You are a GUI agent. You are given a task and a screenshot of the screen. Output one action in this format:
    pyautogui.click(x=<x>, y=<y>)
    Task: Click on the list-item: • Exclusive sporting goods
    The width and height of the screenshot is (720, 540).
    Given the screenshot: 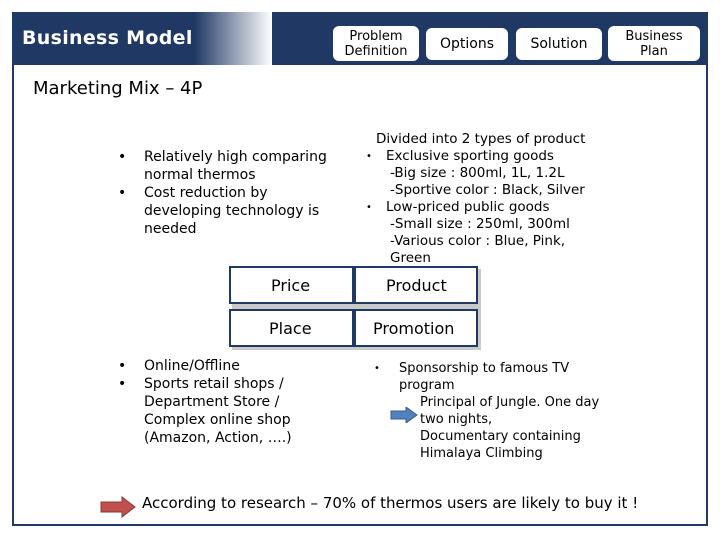 What is the action you would take?
    pyautogui.click(x=485, y=156)
    